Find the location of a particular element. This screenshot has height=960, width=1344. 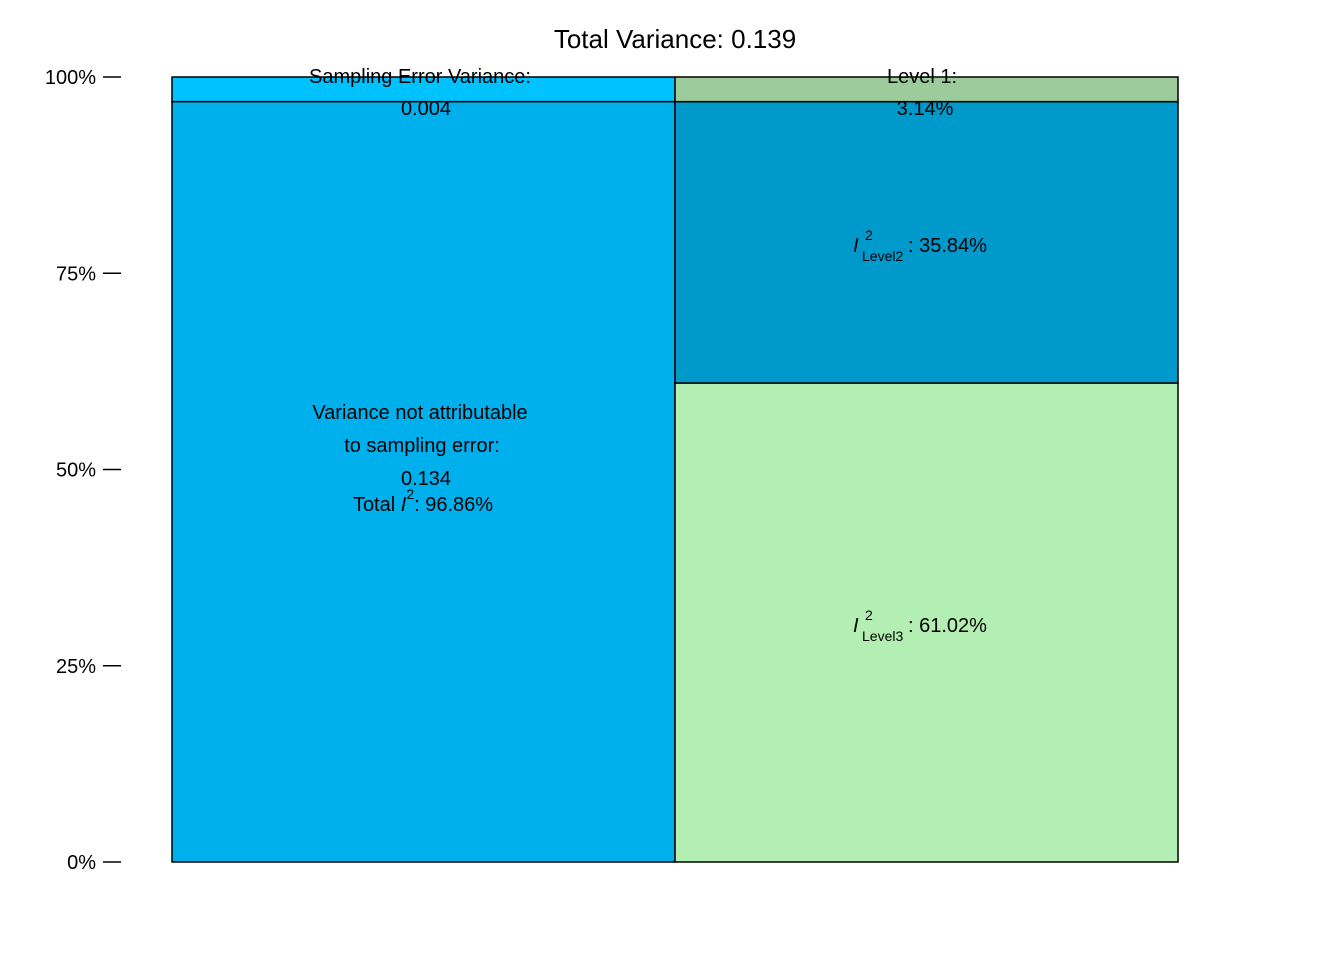

label-level1-line2: 3.14% is located at coordinates (925, 109).